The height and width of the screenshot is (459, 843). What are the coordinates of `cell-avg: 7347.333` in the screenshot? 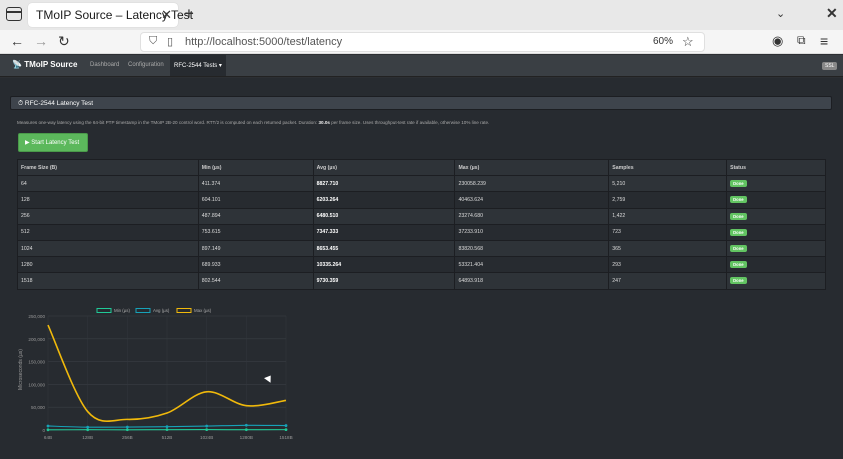 It's located at (384, 232).